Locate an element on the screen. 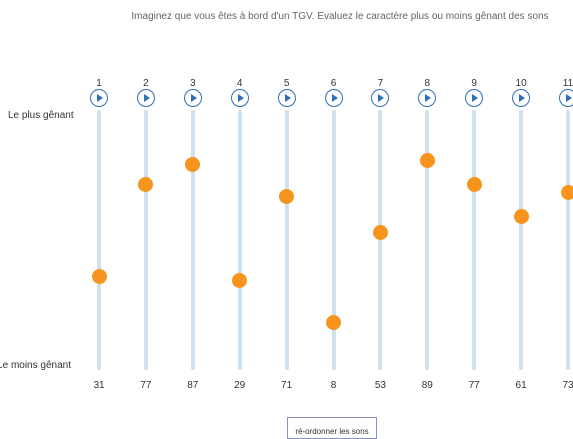  slider-value: 8 is located at coordinates (334, 385).